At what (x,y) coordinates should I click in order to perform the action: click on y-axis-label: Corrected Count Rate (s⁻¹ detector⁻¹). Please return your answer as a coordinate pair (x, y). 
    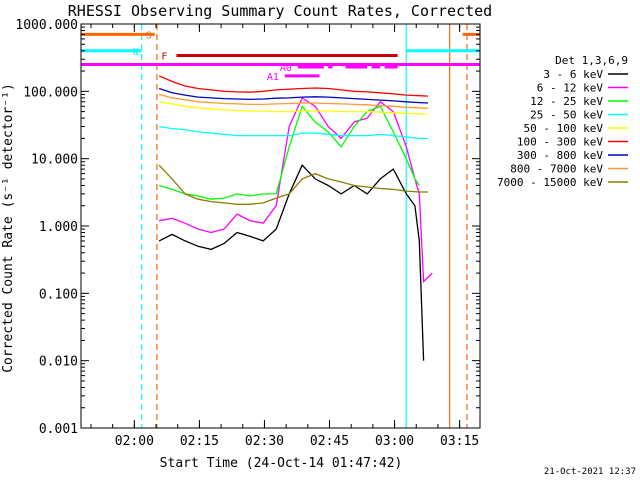
    Looking at the image, I should click on (8, 228).